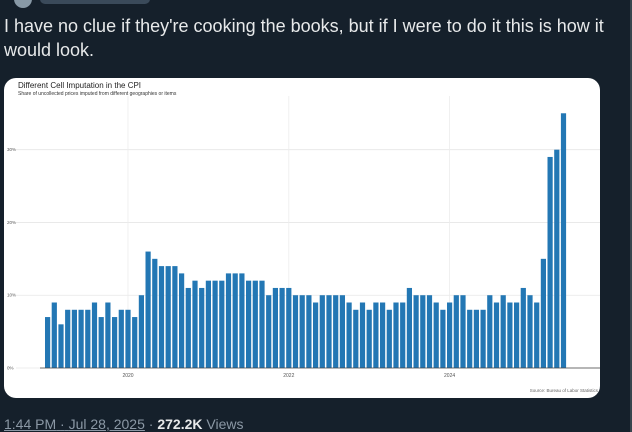 This screenshot has height=432, width=632. What do you see at coordinates (11, 149) in the screenshot?
I see `y-tick-label: 30%` at bounding box center [11, 149].